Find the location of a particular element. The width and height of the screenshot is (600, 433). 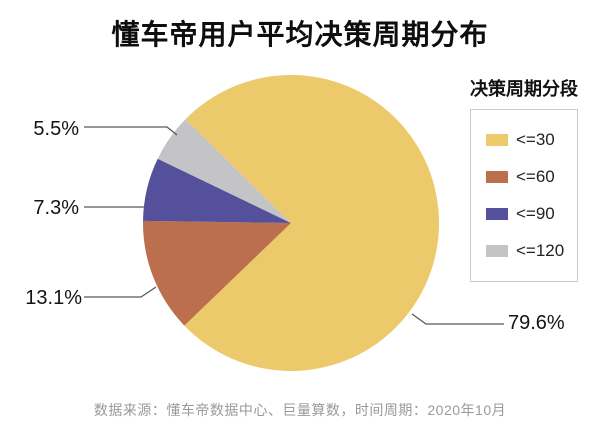

pie-slice-le90 is located at coordinates (217, 190).